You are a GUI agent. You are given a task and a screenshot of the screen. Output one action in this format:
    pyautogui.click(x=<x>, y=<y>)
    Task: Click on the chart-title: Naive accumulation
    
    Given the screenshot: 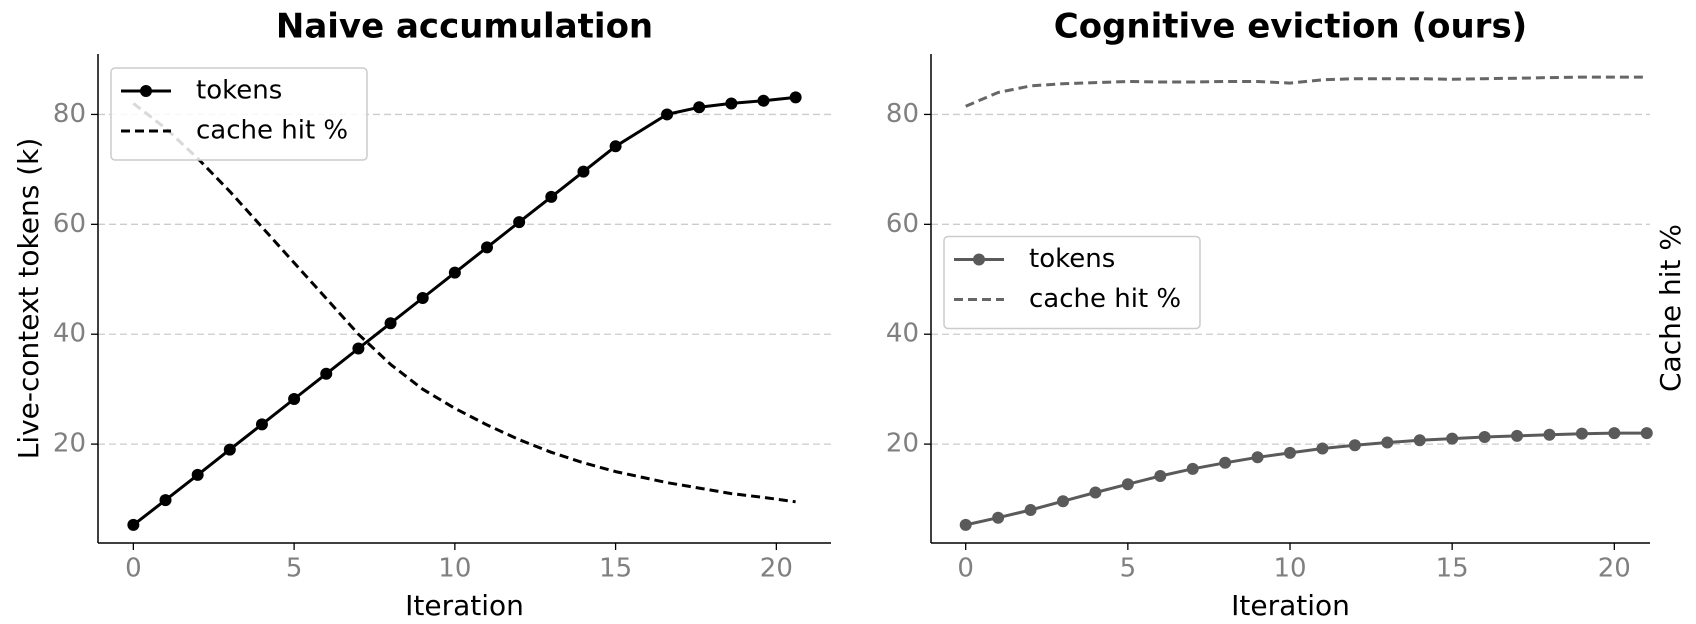 What is the action you would take?
    pyautogui.click(x=464, y=27)
    